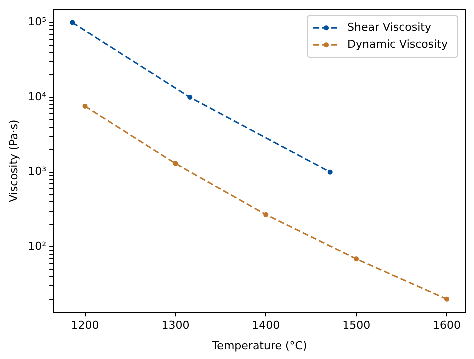  I want to click on y-tick-label: 10², so click(37, 246).